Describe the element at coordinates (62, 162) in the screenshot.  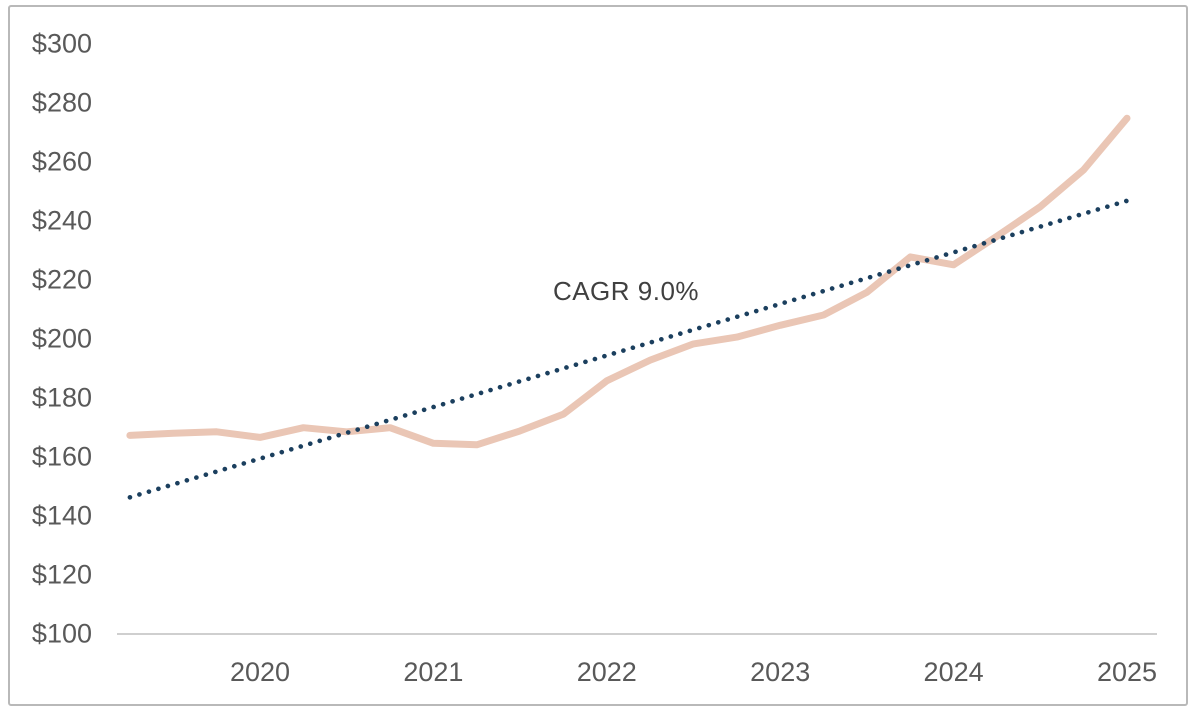
I see `y-tick-label: $260` at that location.